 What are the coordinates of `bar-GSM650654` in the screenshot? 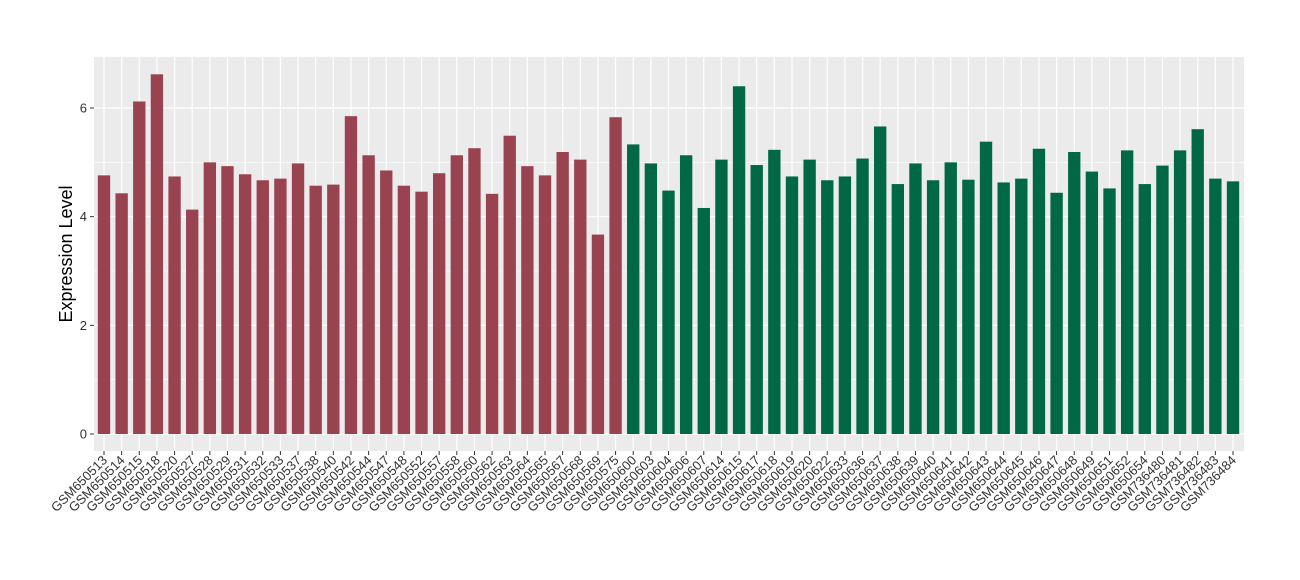 It's located at (1144, 309).